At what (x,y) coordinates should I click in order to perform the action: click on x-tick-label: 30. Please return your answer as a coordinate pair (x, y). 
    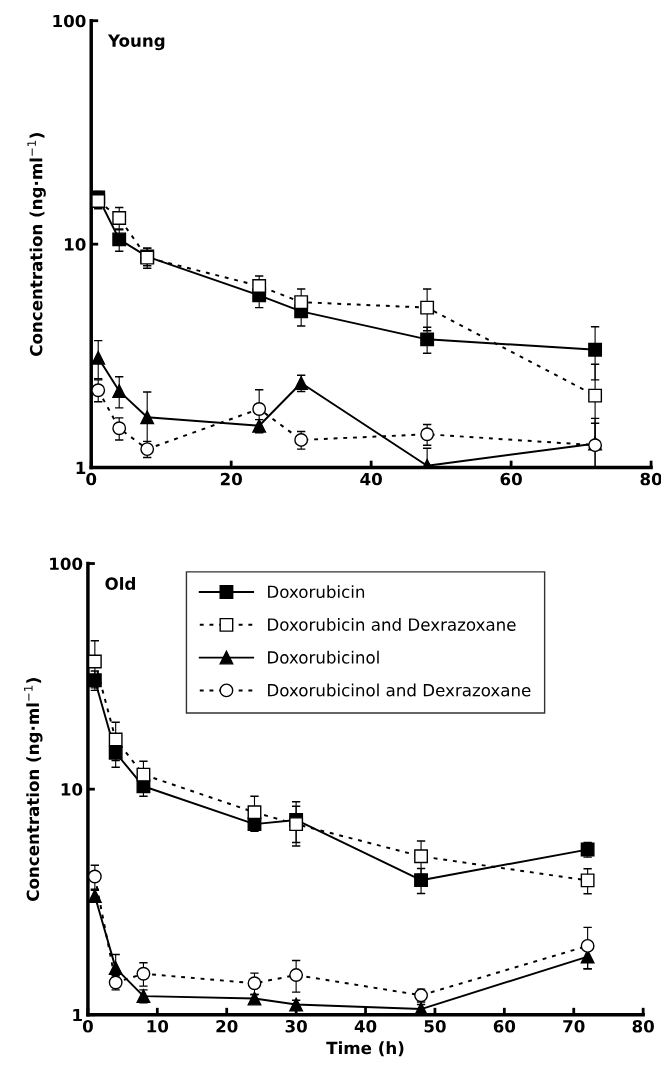
    Looking at the image, I should click on (296, 1026).